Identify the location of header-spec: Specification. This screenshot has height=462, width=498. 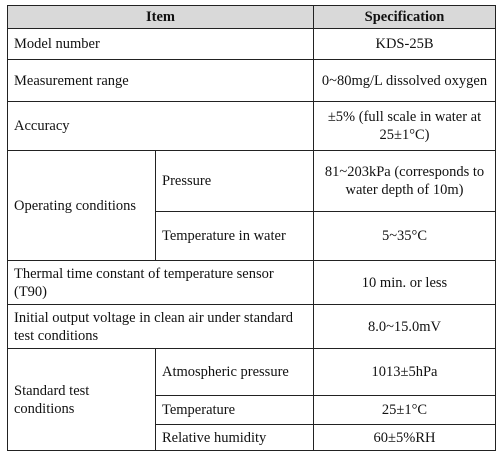
(404, 17).